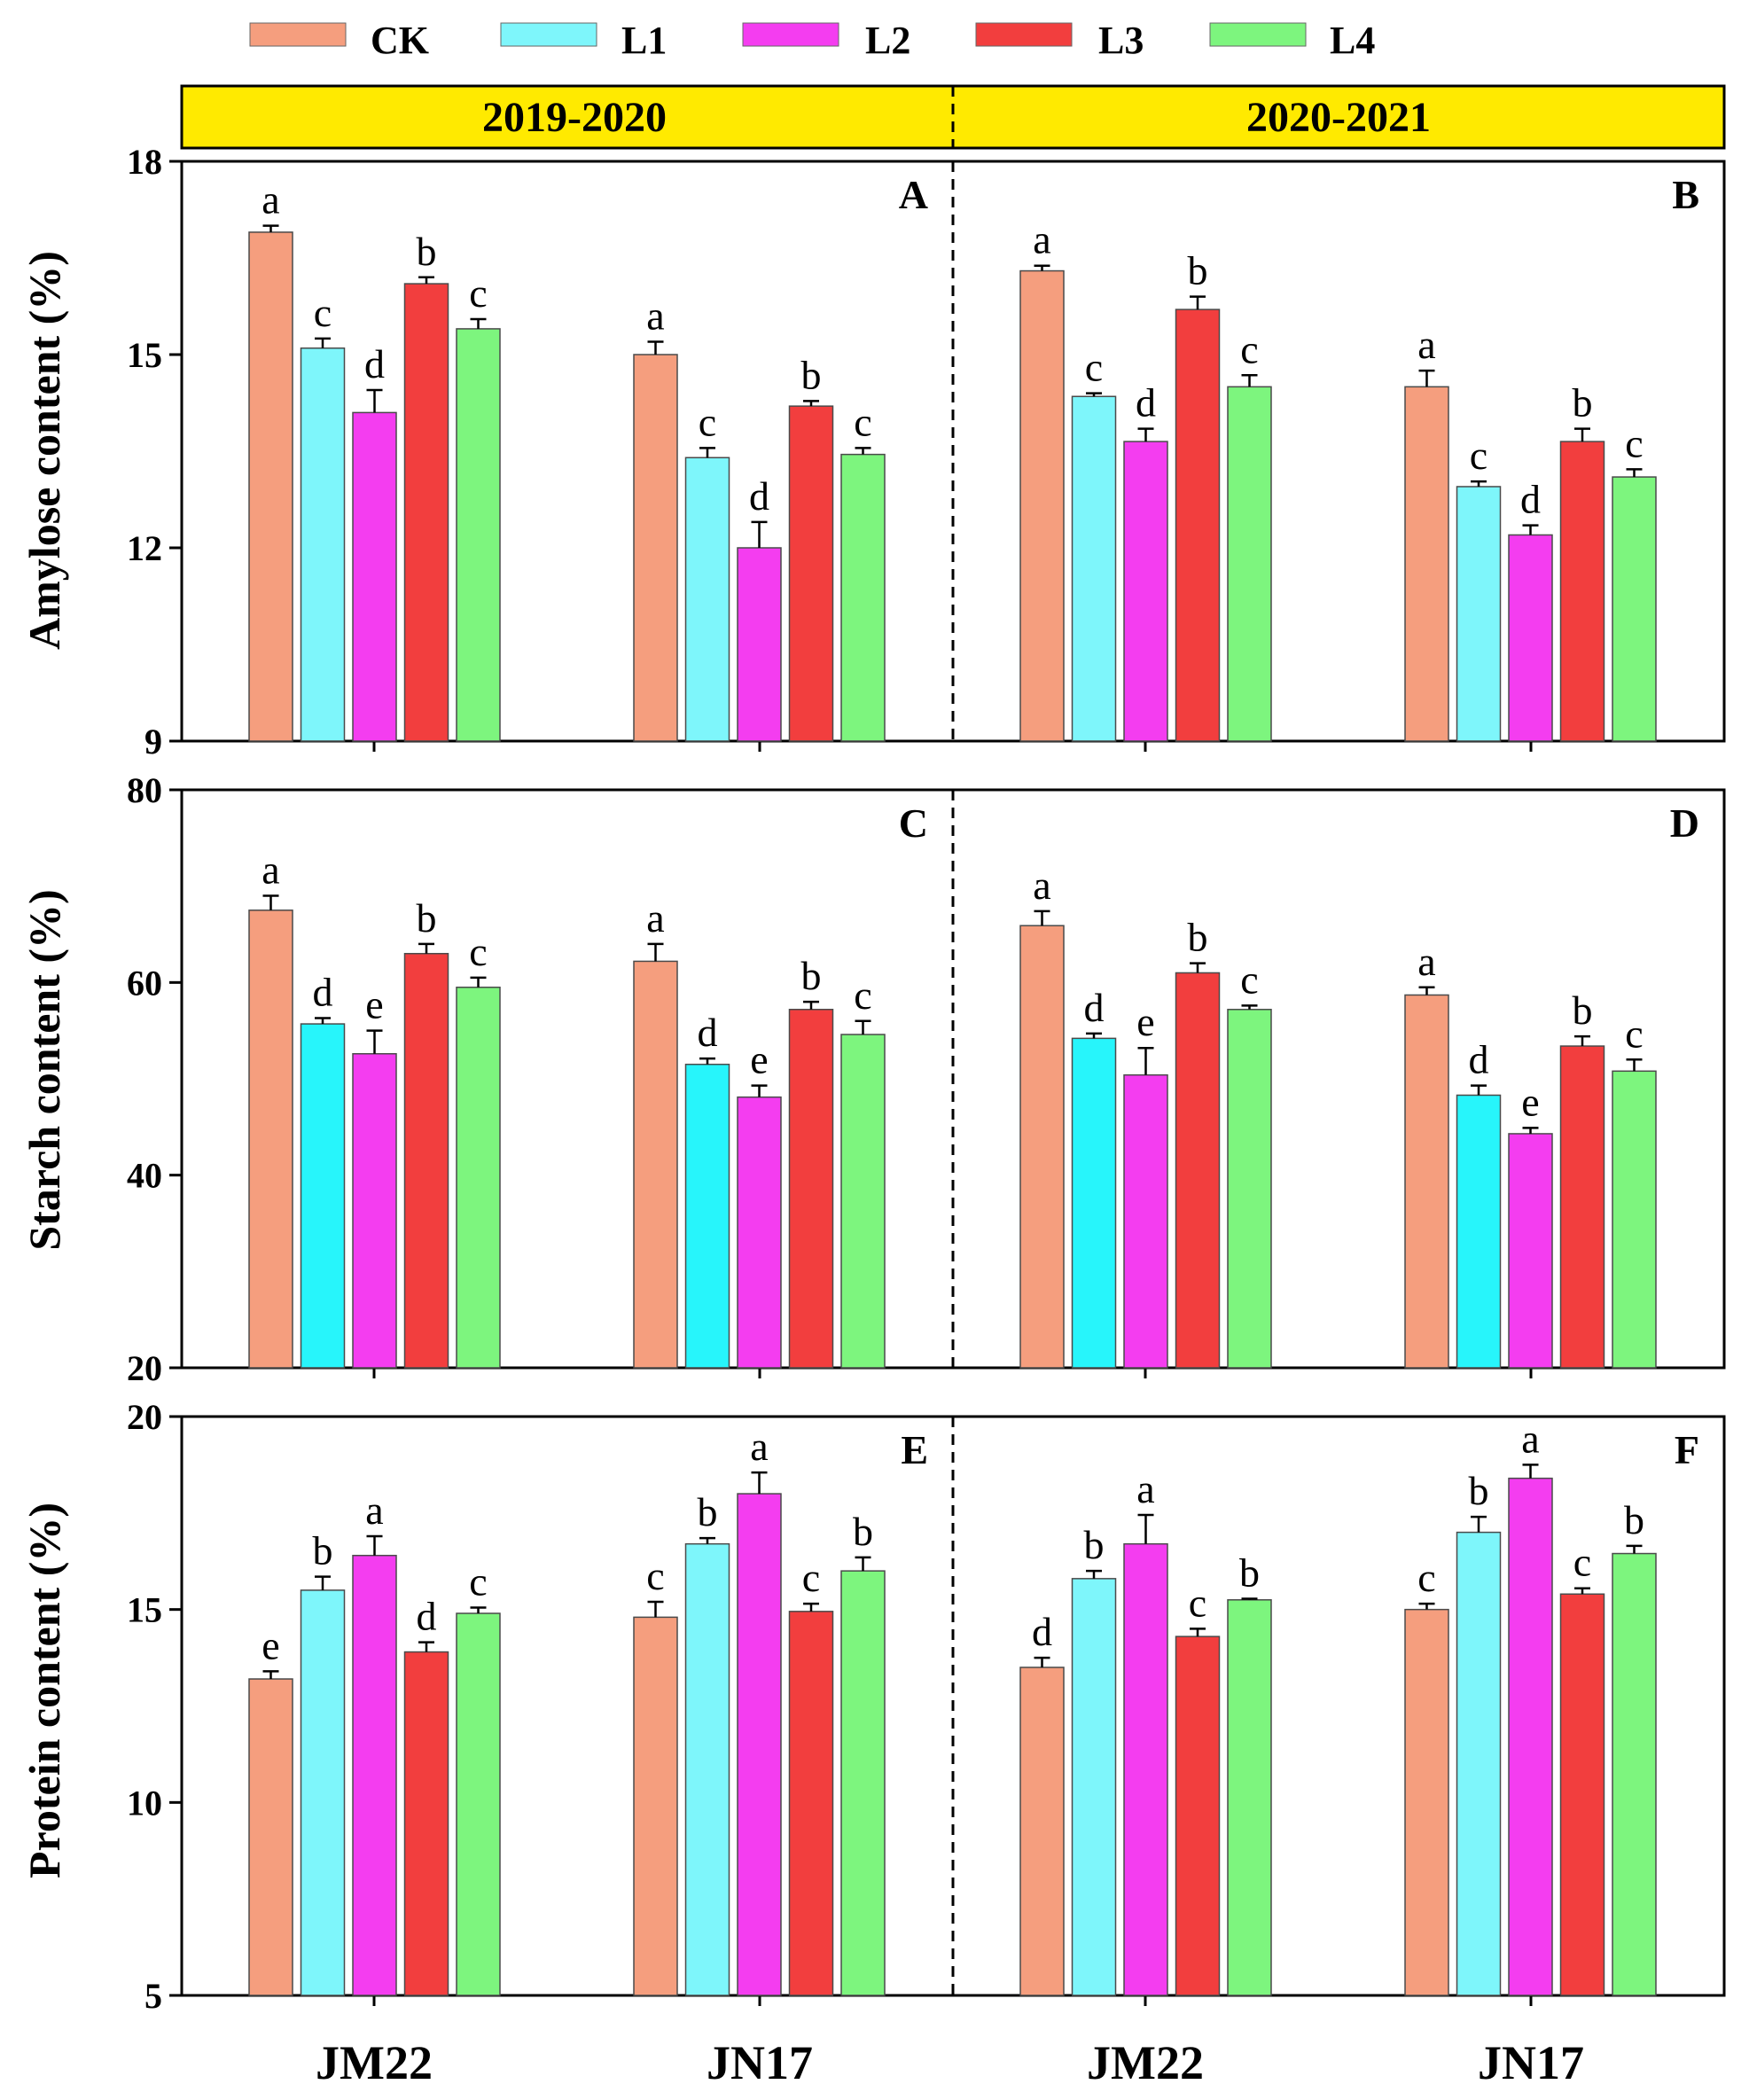  What do you see at coordinates (400, 40) in the screenshot?
I see `legend-label-ck: CK` at bounding box center [400, 40].